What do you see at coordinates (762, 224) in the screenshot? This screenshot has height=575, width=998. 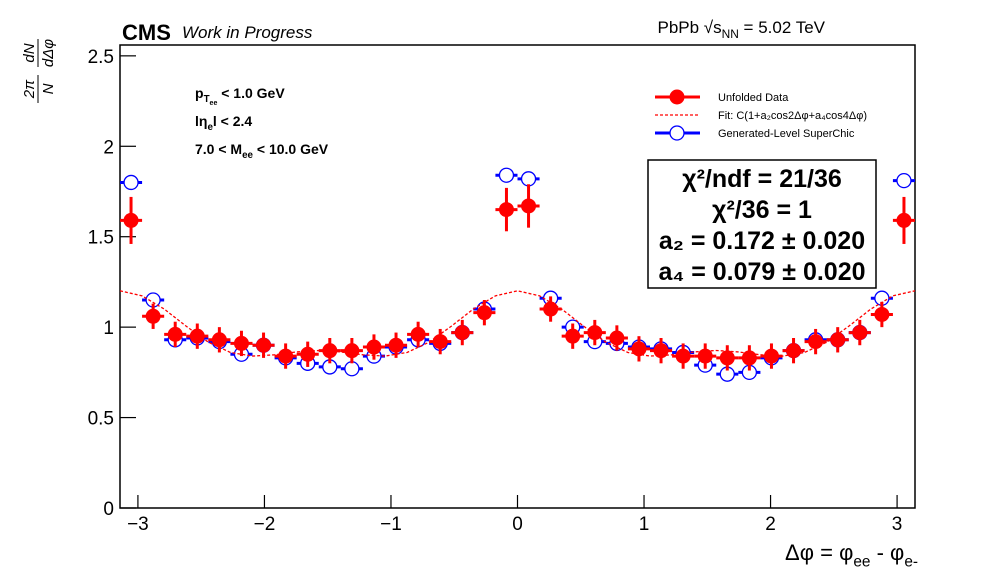 I see `stats-box` at bounding box center [762, 224].